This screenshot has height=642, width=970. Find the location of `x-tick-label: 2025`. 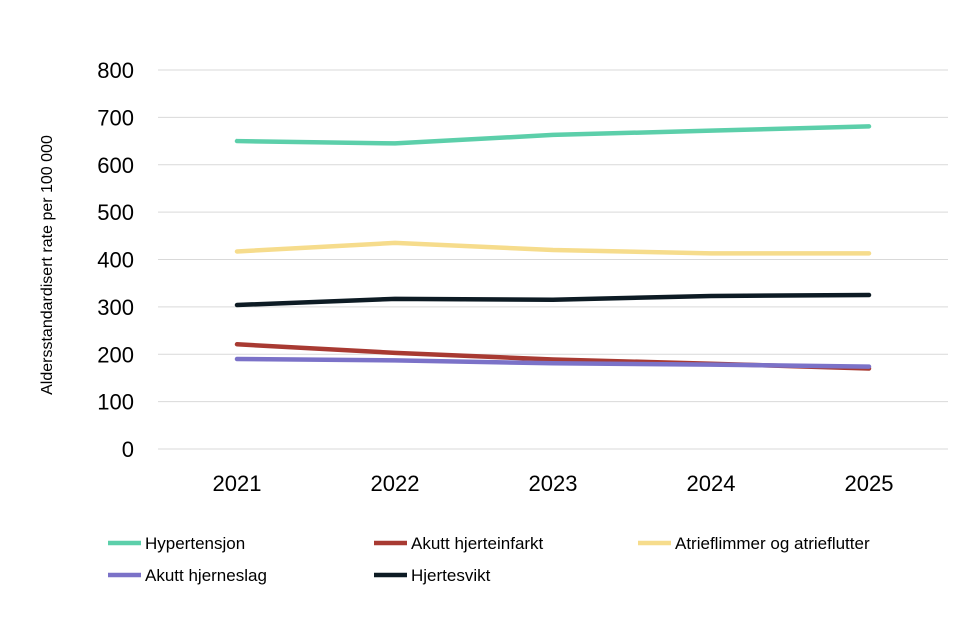

x-tick-label: 2025 is located at coordinates (869, 483).